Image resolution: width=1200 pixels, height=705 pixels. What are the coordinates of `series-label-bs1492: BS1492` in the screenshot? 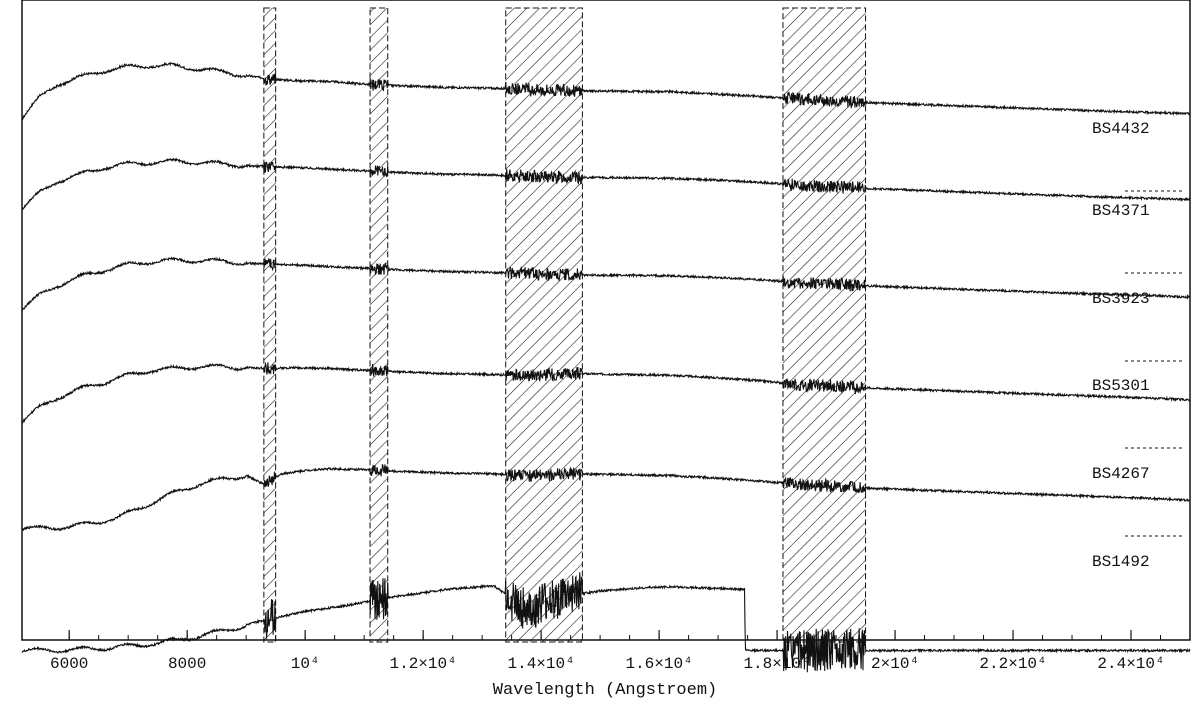 It's located at (1121, 562).